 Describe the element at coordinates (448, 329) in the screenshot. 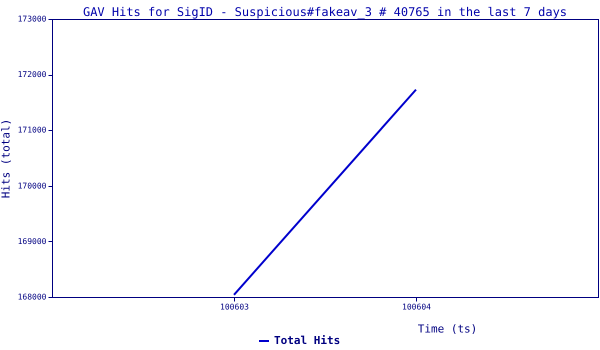

I see `x-axis-title: Time (ts)` at that location.